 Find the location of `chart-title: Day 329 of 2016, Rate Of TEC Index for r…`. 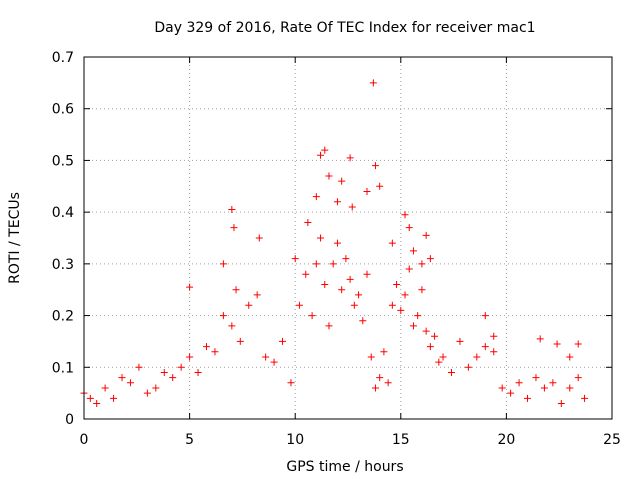

chart-title: Day 329 of 2016, Rate Of TEC Index for r… is located at coordinates (344, 28).